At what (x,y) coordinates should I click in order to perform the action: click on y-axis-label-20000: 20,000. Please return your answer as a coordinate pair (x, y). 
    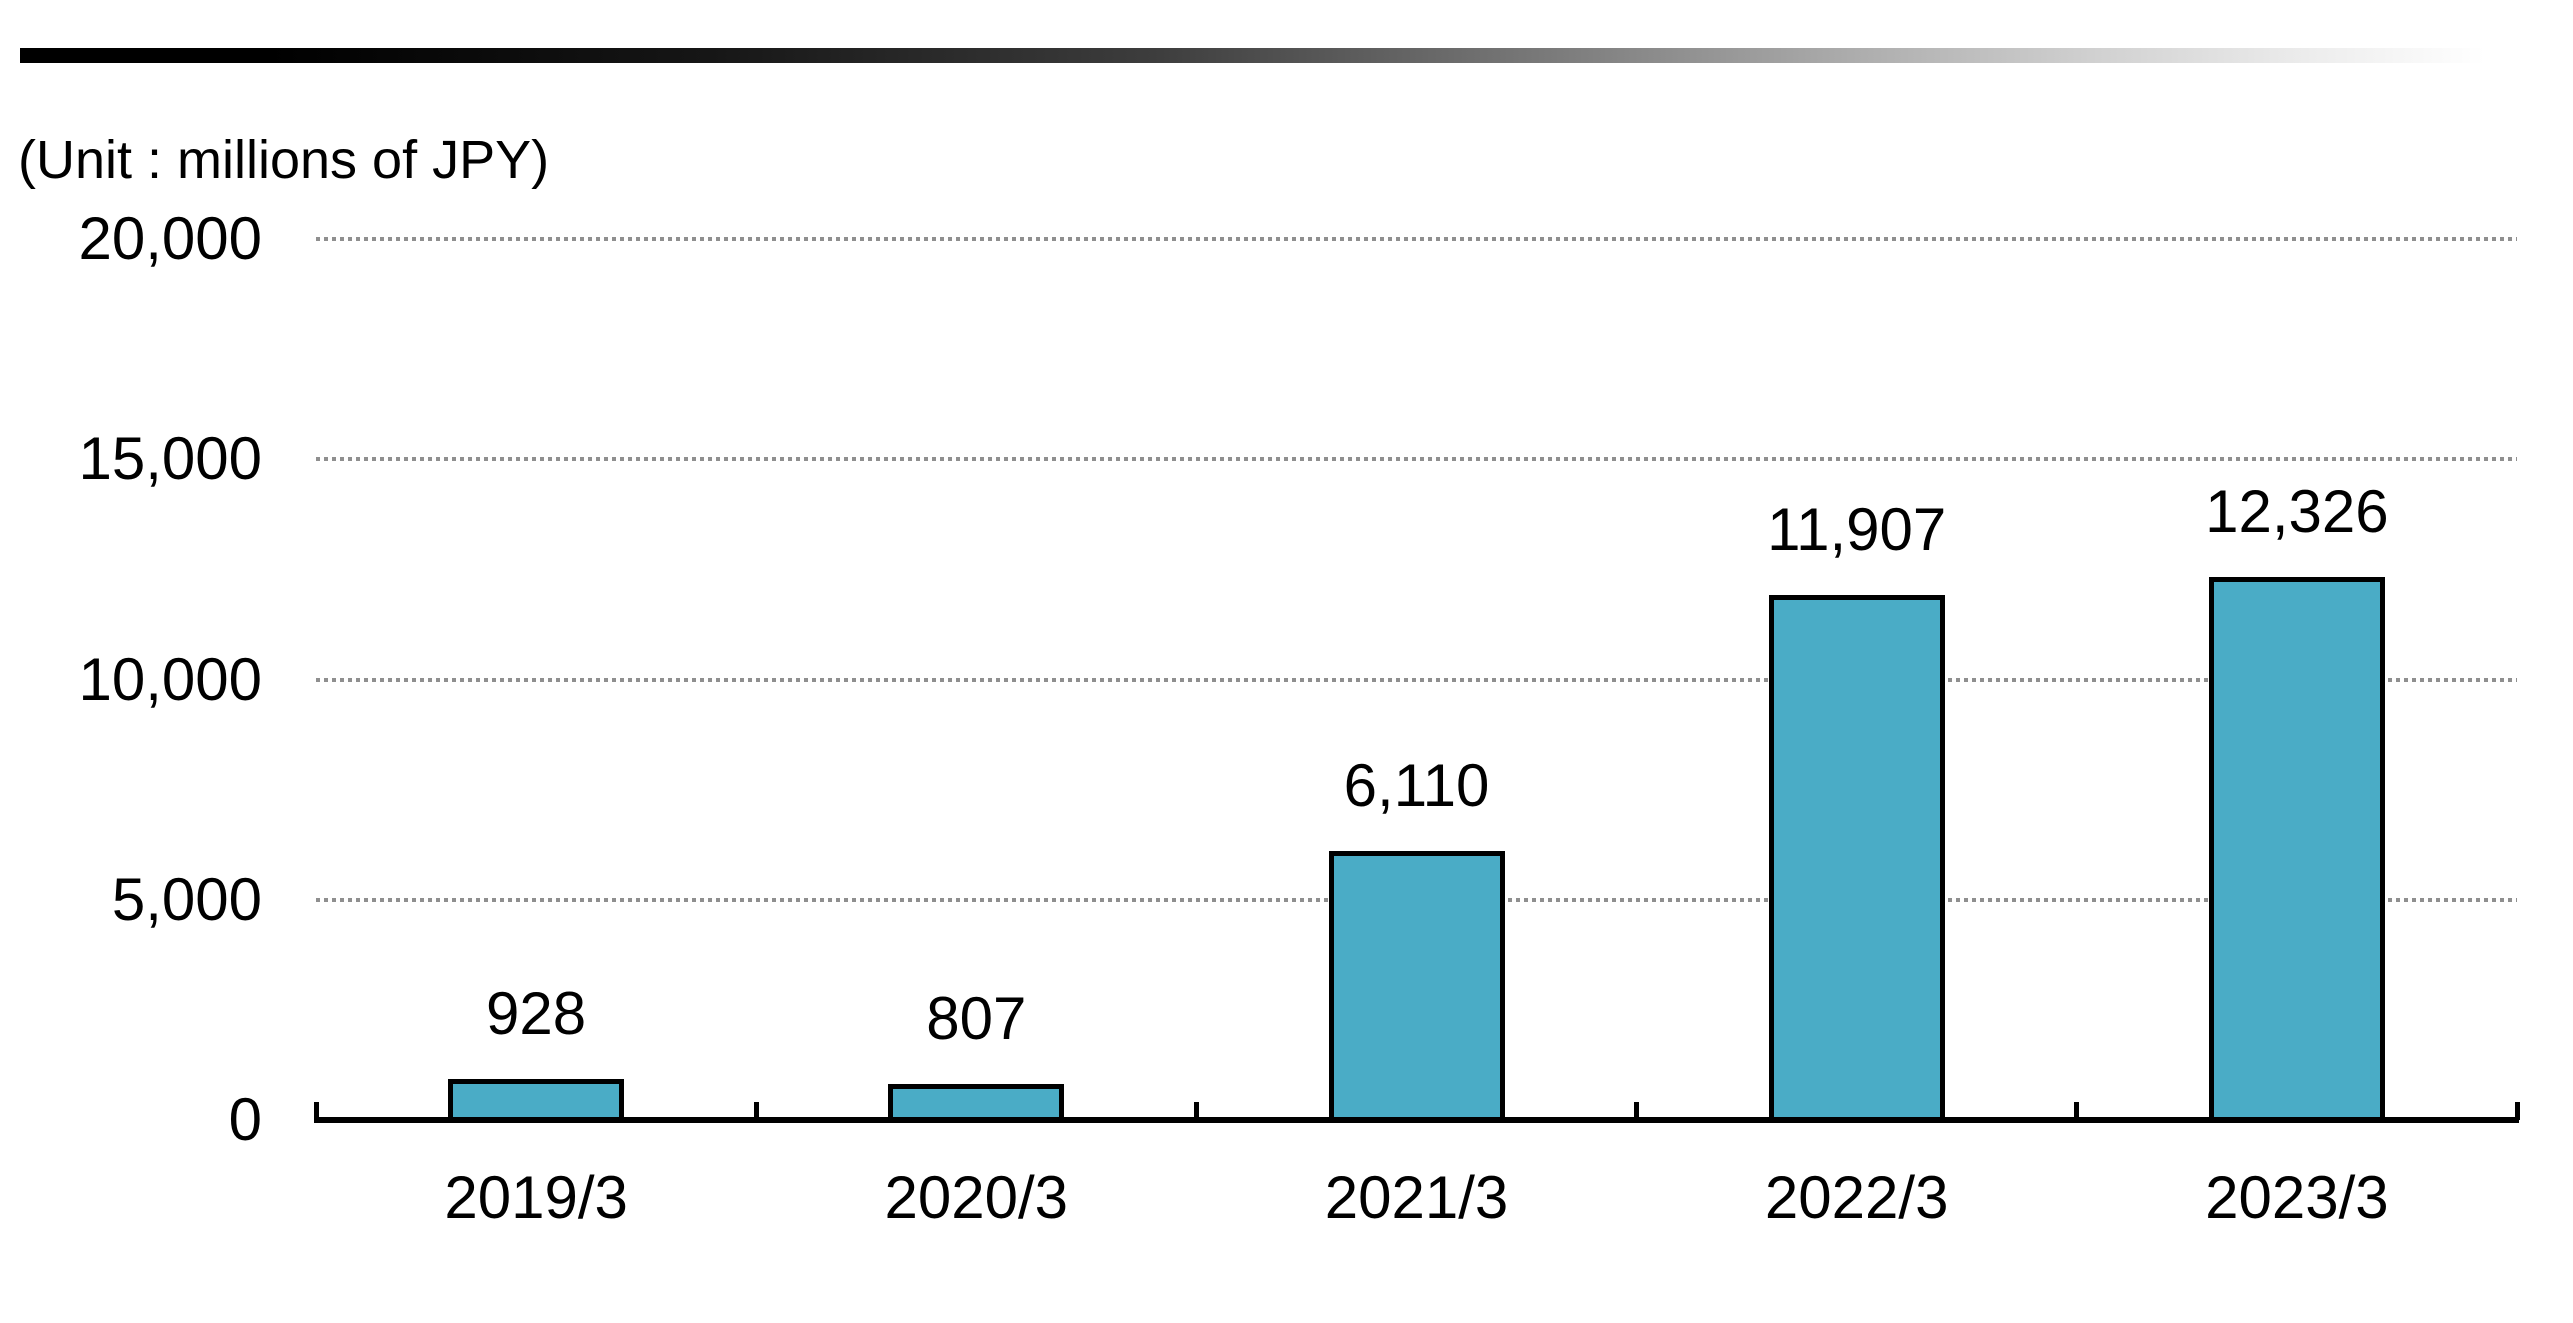
    Looking at the image, I should click on (170, 238).